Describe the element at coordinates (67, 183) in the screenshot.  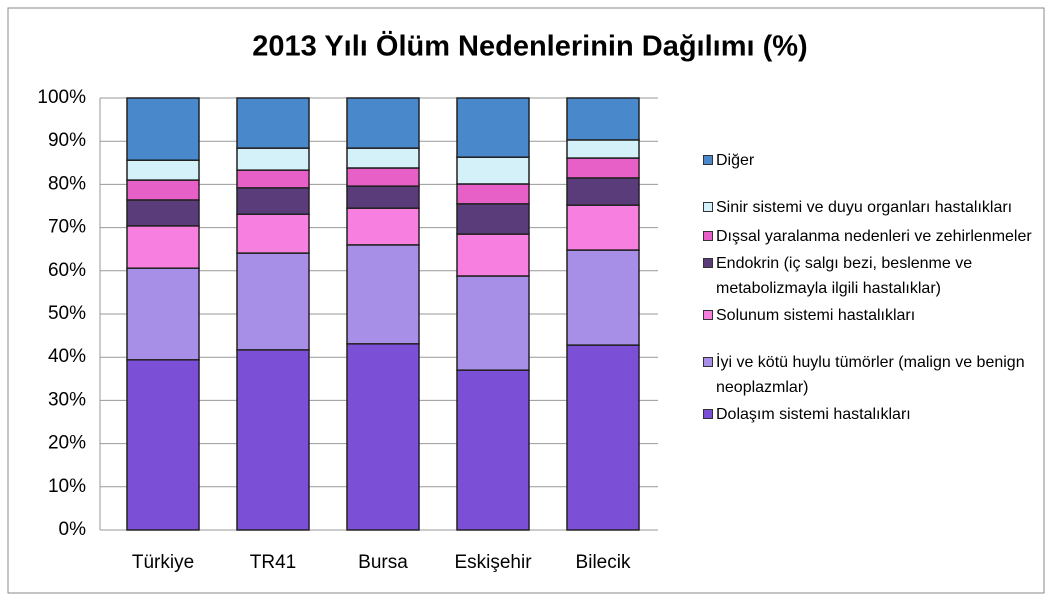
I see `y-tick-label: 80%` at that location.